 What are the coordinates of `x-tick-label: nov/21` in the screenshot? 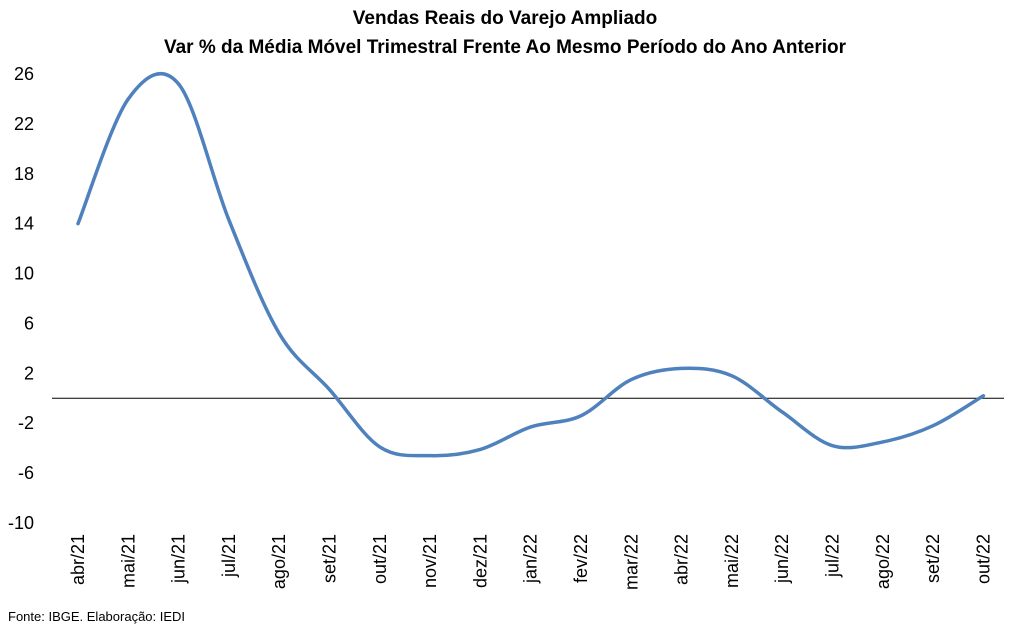 It's located at (430, 561).